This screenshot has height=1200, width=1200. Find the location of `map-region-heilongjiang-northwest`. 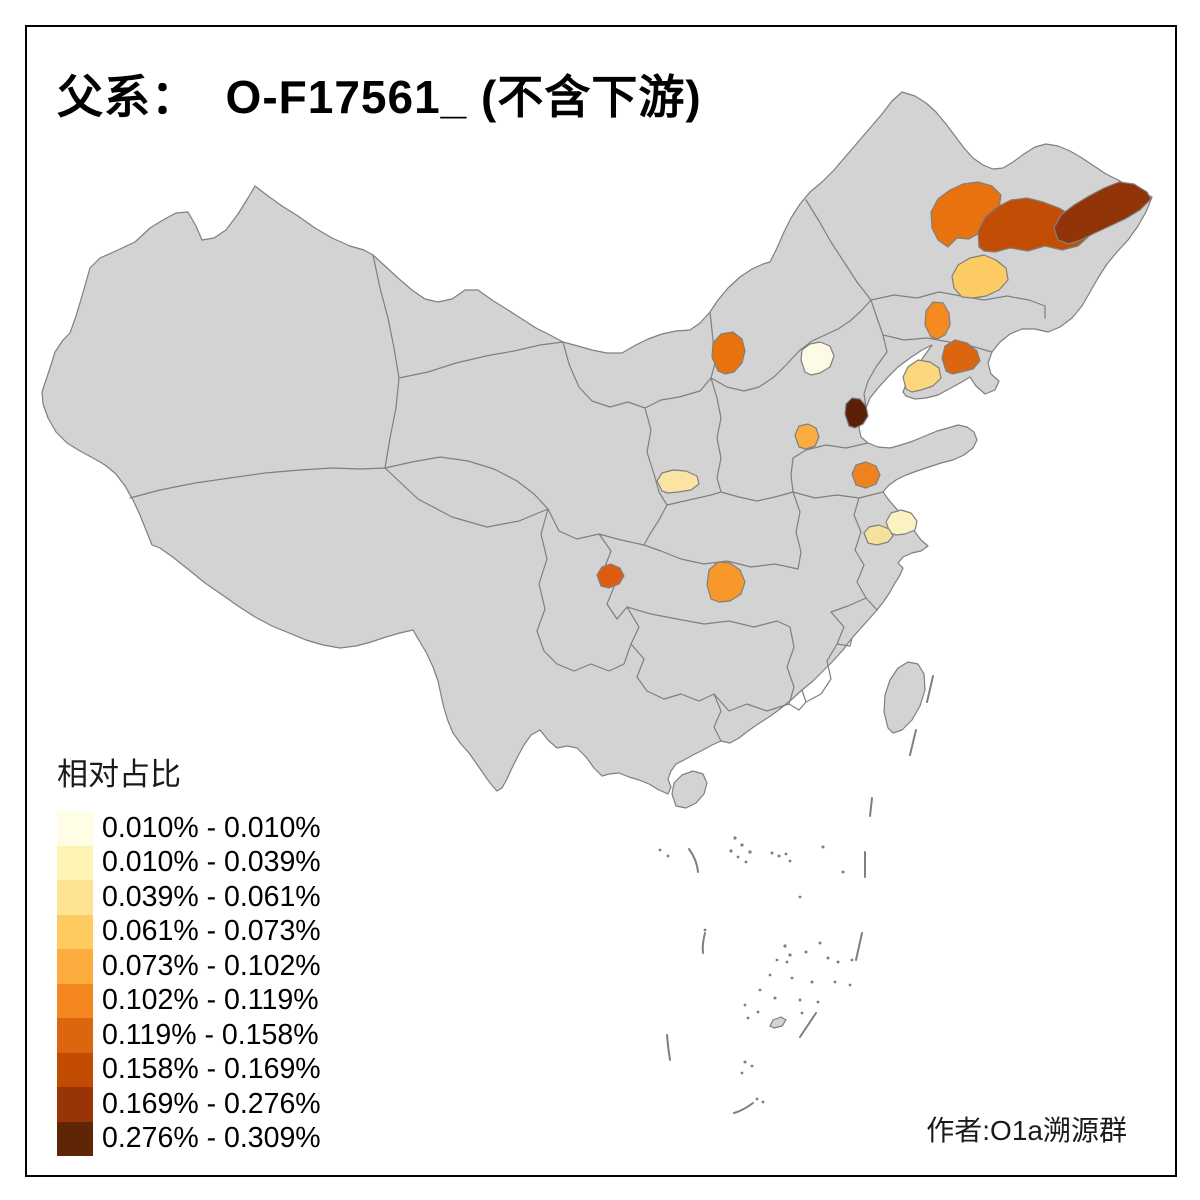

map-region-heilongjiang-northwest is located at coordinates (966, 214).